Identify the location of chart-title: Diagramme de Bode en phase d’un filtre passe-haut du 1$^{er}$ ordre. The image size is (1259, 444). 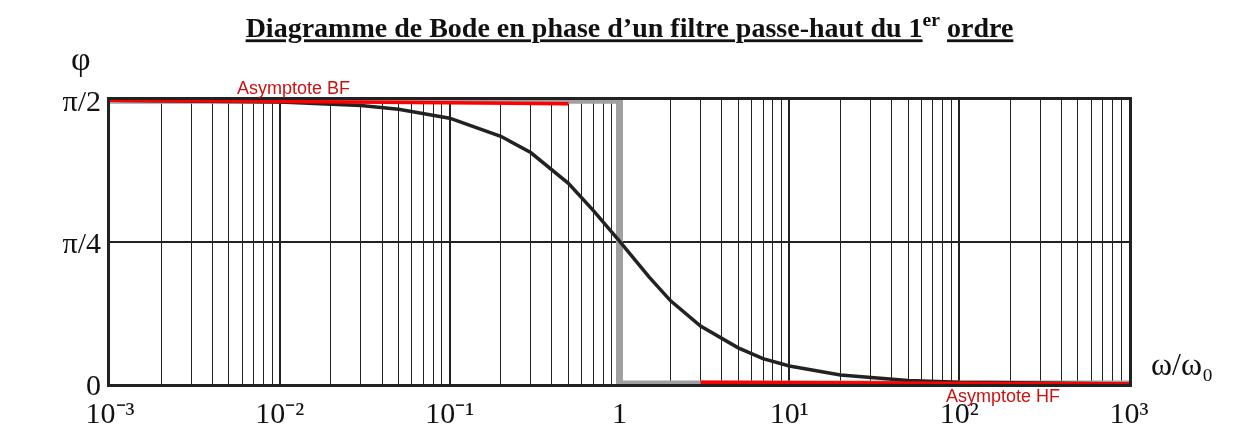
(629, 26).